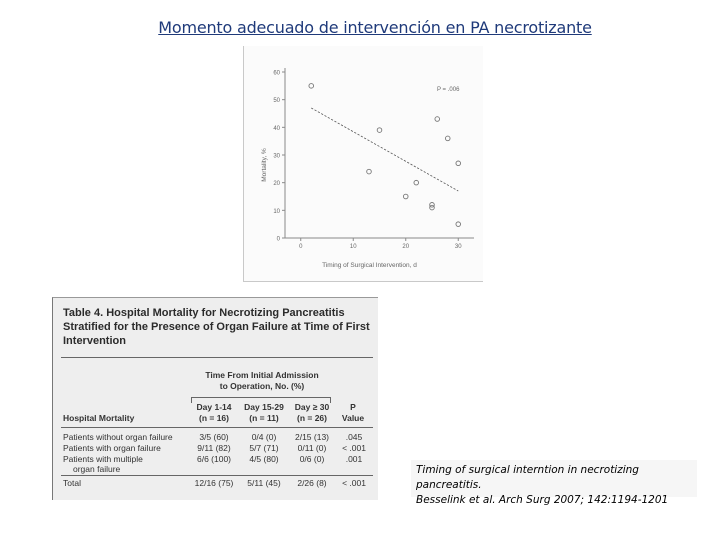 The height and width of the screenshot is (540, 720). I want to click on table-cell: 12/16 (75), so click(214, 483).